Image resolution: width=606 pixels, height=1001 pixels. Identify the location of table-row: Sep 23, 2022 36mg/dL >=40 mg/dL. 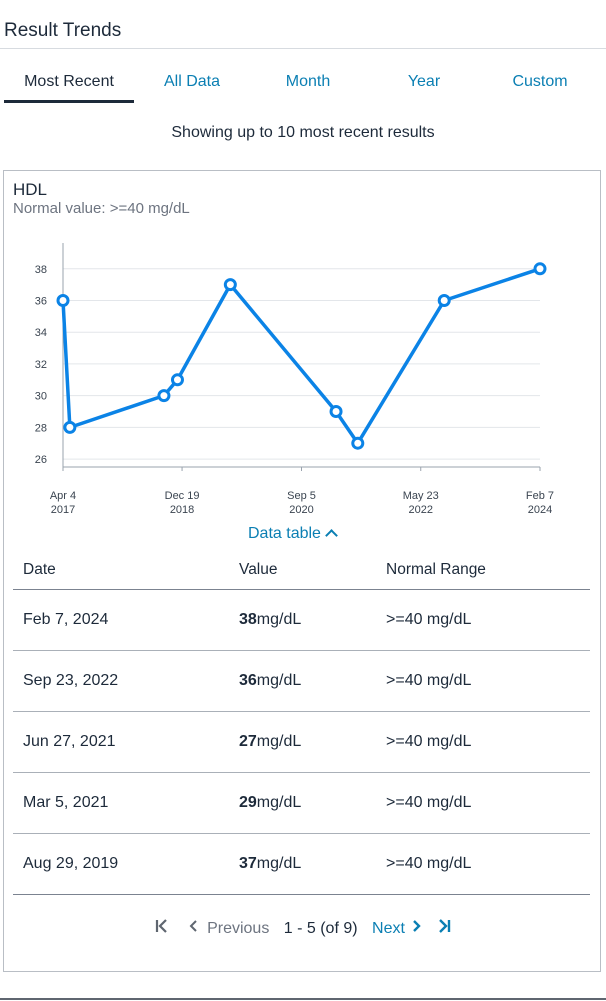
(301, 681).